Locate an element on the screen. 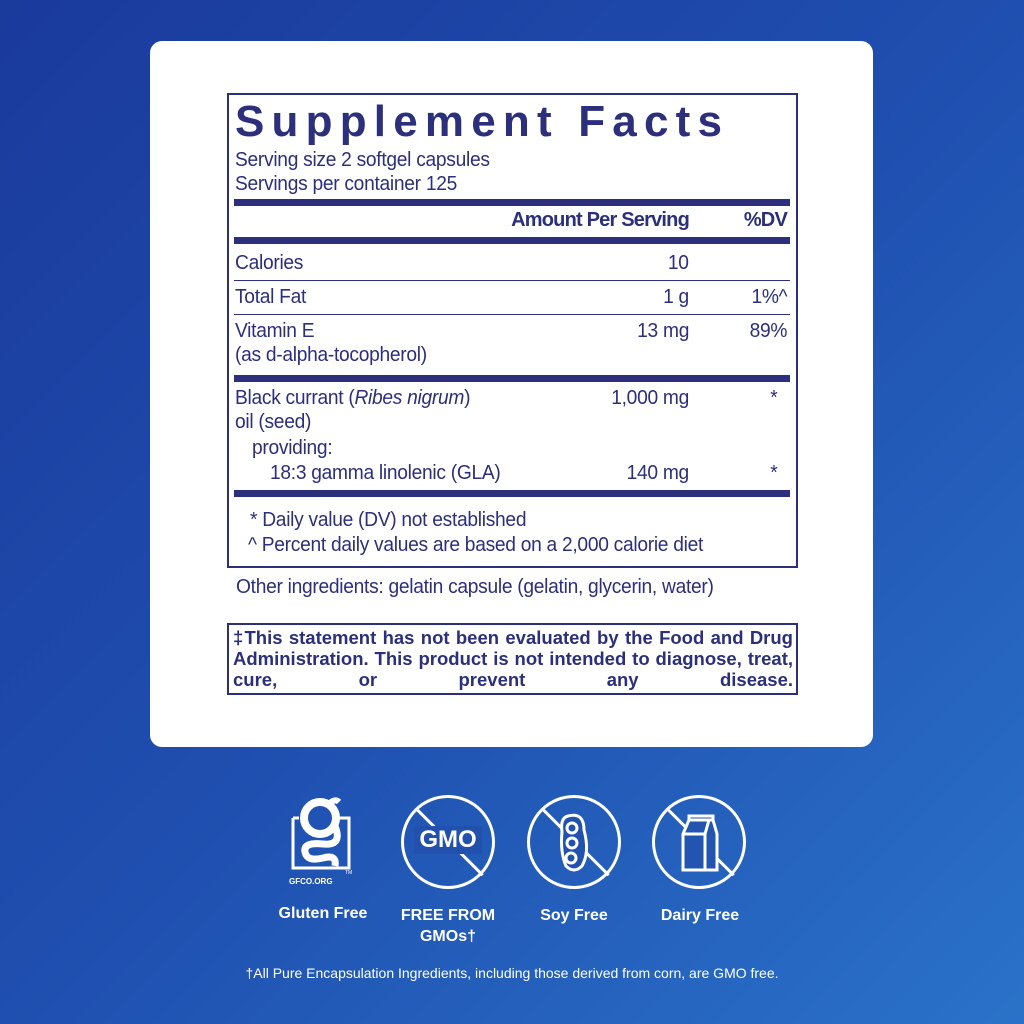 The width and height of the screenshot is (1024, 1024). gluten-free-gfco-icon: GFCO.ORG TM is located at coordinates (322, 843).